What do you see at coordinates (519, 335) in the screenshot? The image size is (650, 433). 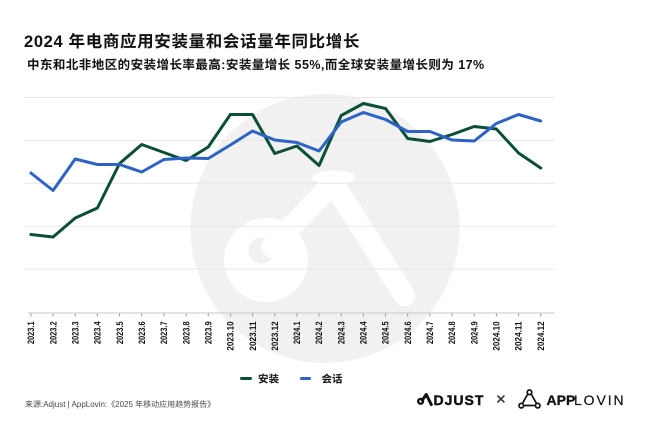 I see `svg-text: 2024.11` at bounding box center [519, 335].